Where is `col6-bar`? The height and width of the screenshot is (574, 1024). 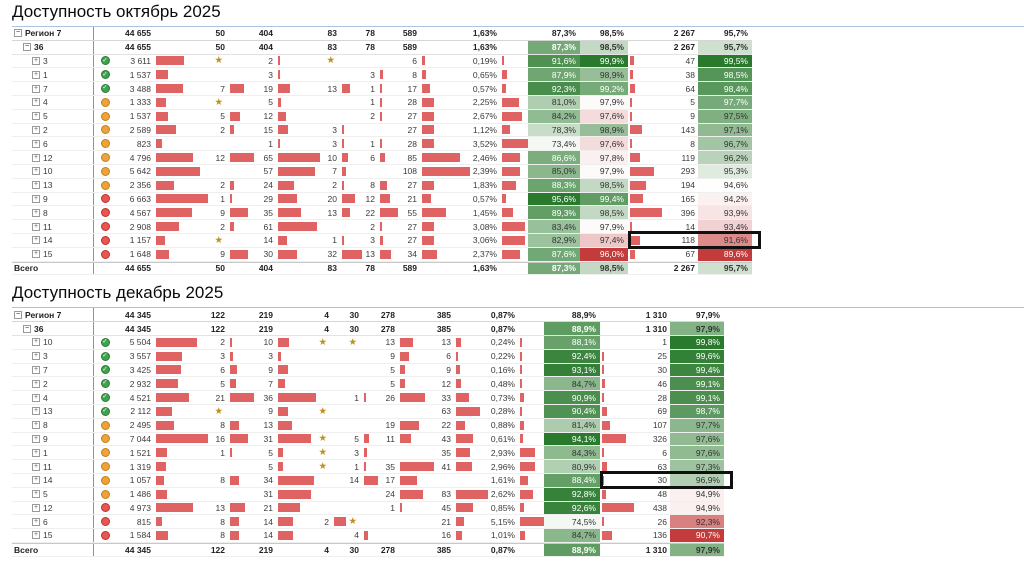
col6-bar is located at coordinates (445, 102).